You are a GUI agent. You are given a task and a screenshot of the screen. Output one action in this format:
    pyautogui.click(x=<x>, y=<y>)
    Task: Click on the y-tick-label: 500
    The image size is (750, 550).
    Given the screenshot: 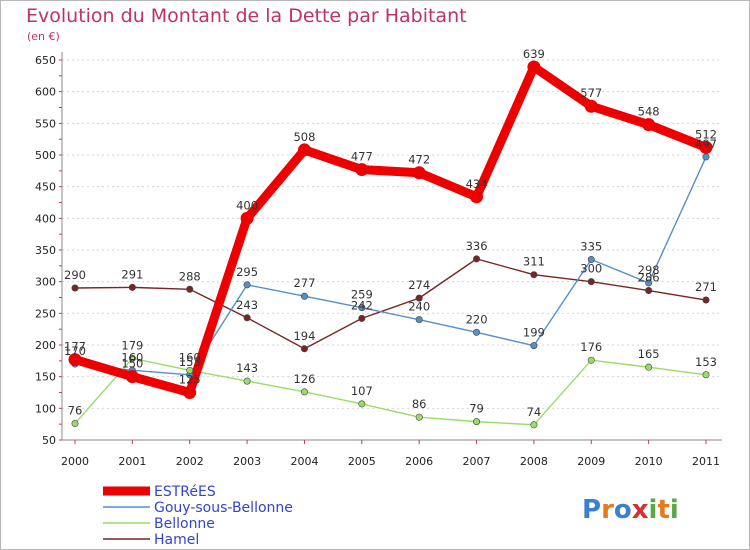 What is the action you would take?
    pyautogui.click(x=45, y=155)
    